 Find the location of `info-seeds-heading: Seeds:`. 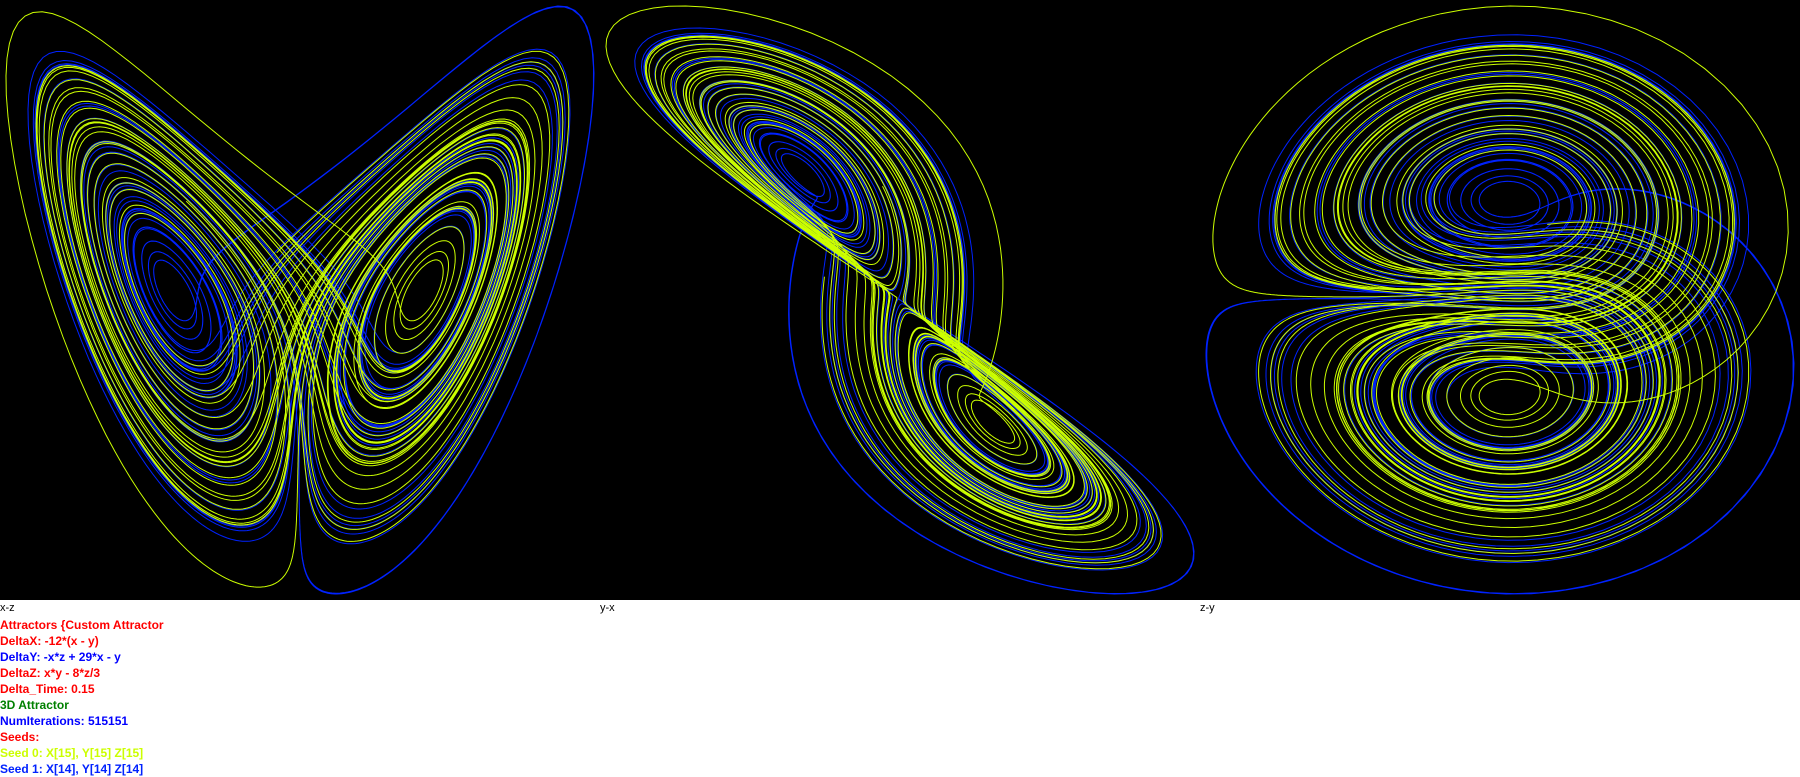

info-seeds-heading: Seeds: is located at coordinates (20, 737).